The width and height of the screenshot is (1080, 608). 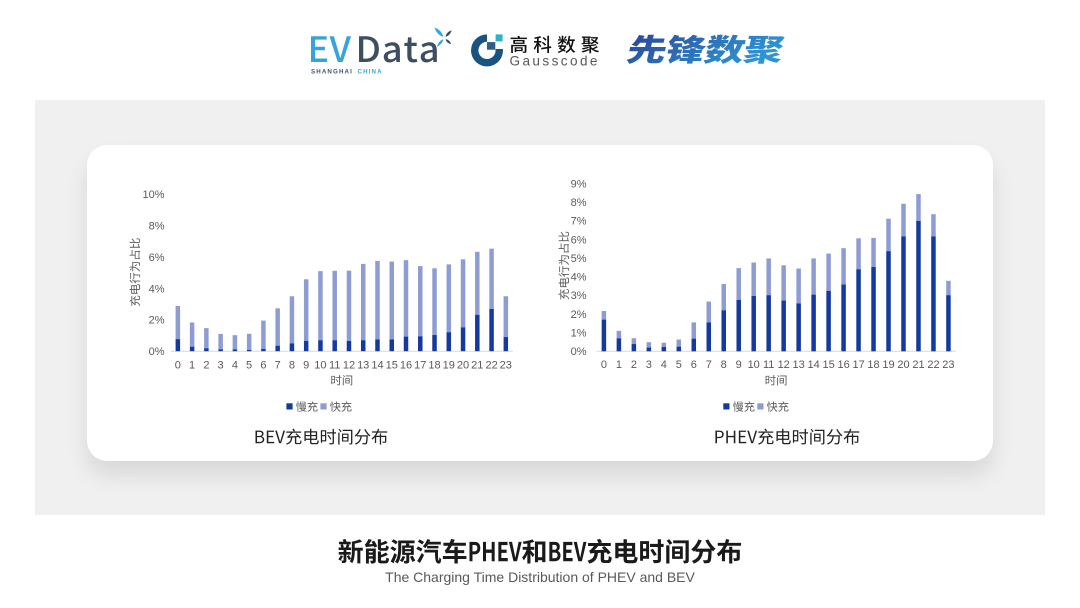 What do you see at coordinates (555, 61) in the screenshot?
I see `svg-text: Gausscode` at bounding box center [555, 61].